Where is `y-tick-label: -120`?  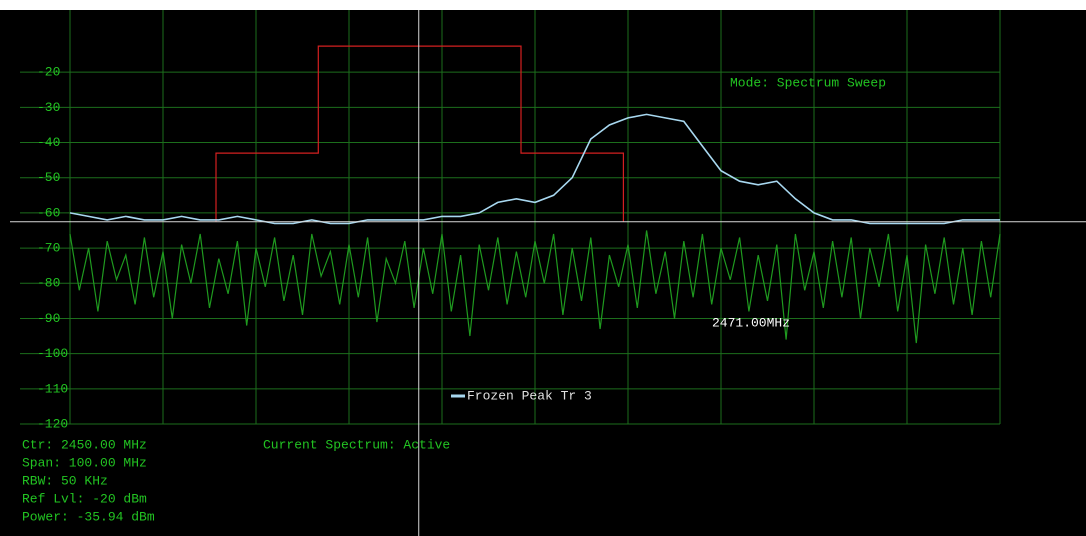 y-tick-label: -120 is located at coordinates (52, 423).